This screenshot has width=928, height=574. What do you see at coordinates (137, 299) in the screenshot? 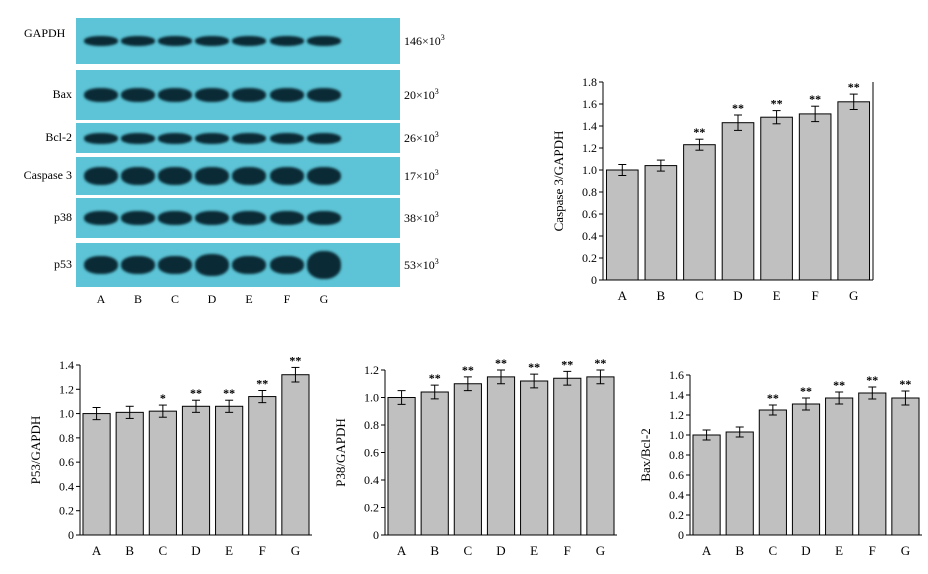
I see `lane-label: B` at bounding box center [137, 299].